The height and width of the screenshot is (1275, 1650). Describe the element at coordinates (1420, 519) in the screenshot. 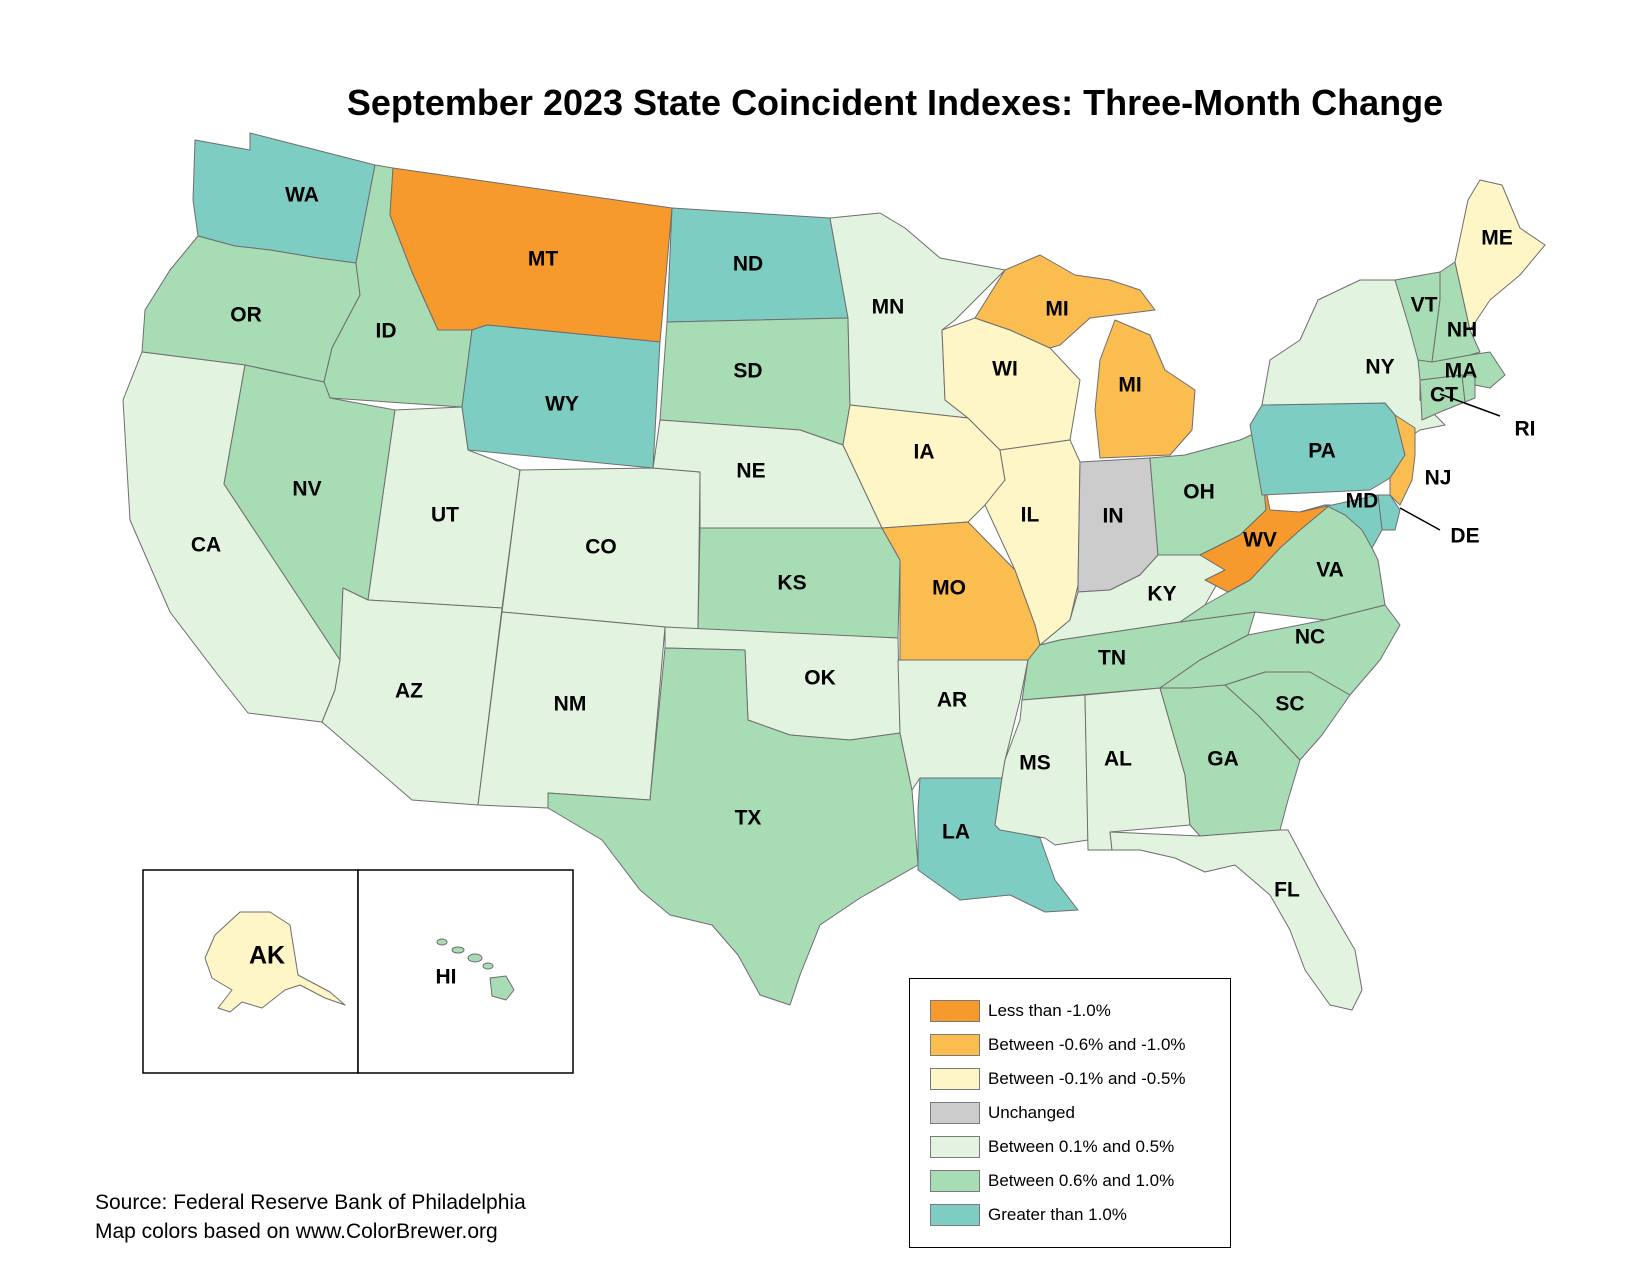

I see `de-leader-line` at that location.